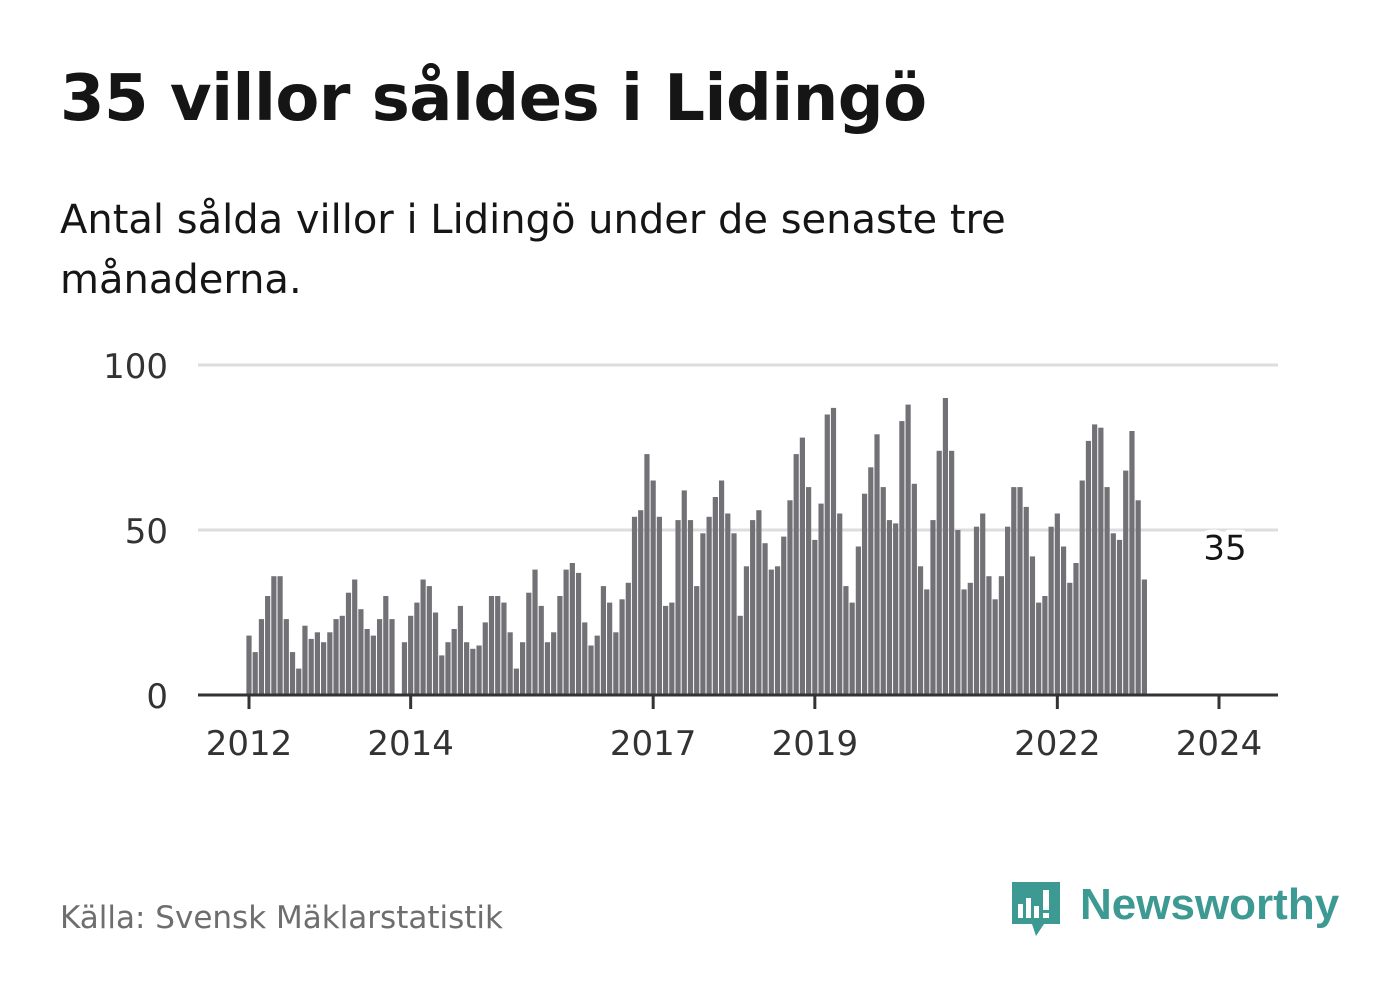 The image size is (1382, 999). What do you see at coordinates (653, 744) in the screenshot?
I see `x-tick-label: 2017` at bounding box center [653, 744].